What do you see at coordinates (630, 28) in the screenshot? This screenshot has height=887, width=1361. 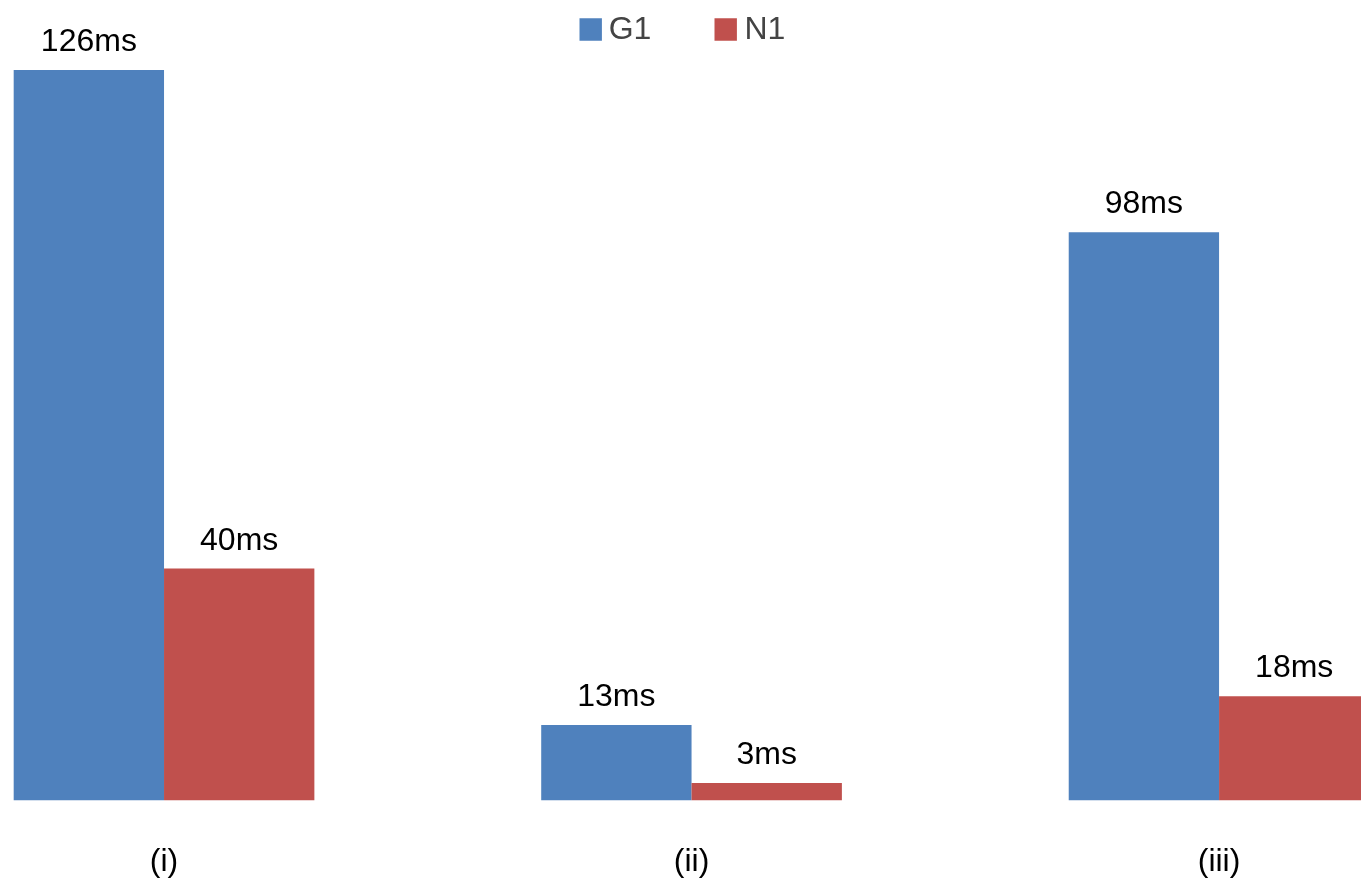 I see `legend-label: G1` at bounding box center [630, 28].